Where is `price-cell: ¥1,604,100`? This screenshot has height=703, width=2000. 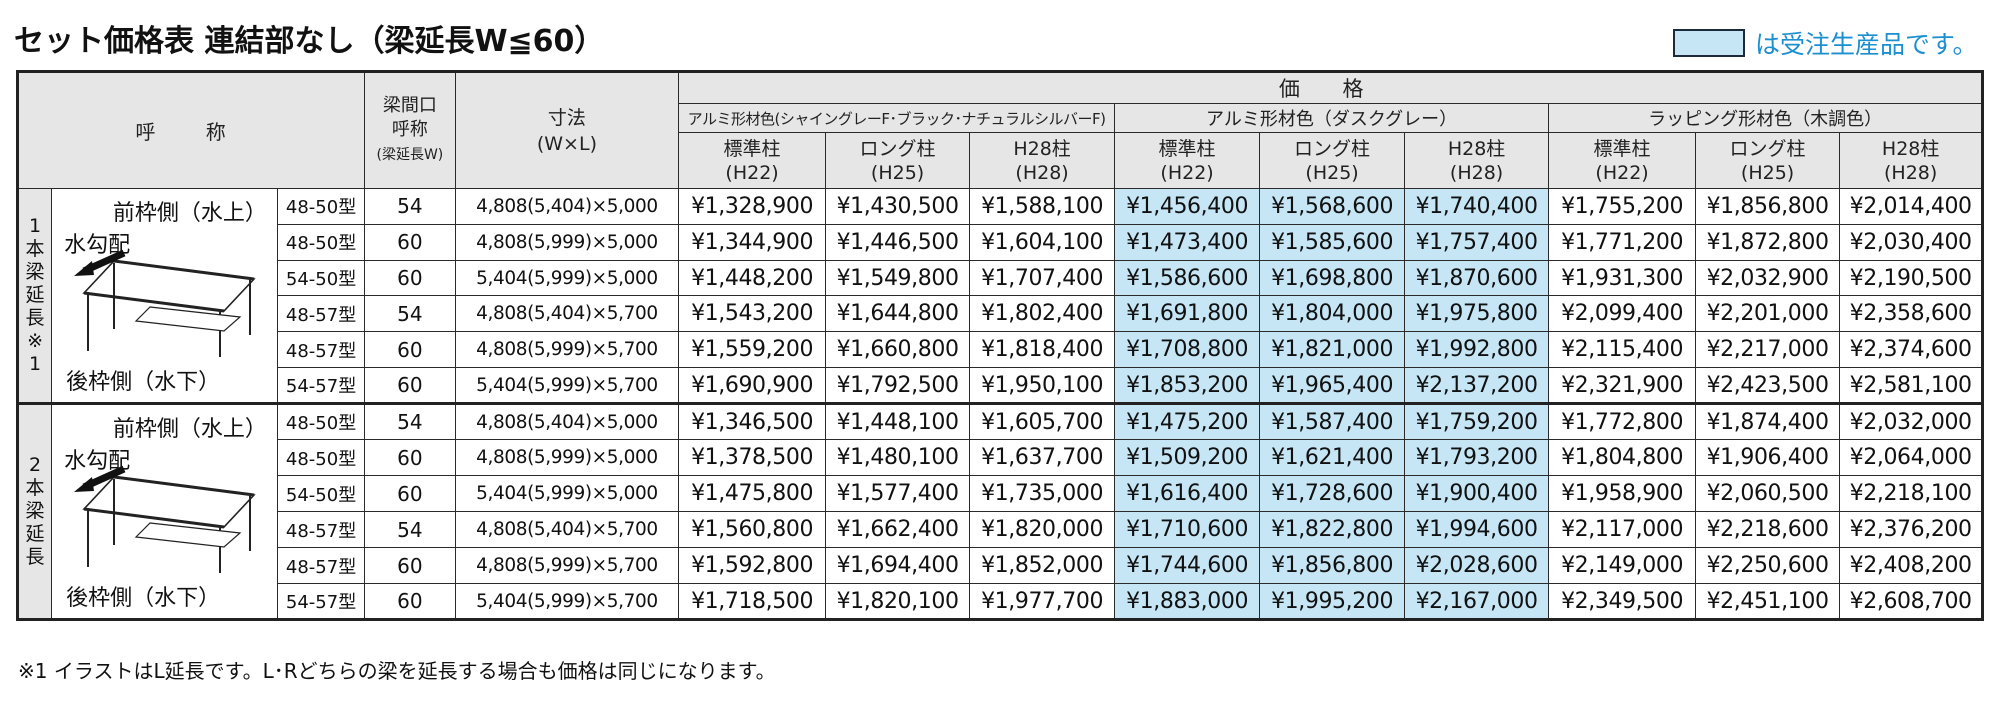
price-cell: ¥1,604,100 is located at coordinates (1042, 242).